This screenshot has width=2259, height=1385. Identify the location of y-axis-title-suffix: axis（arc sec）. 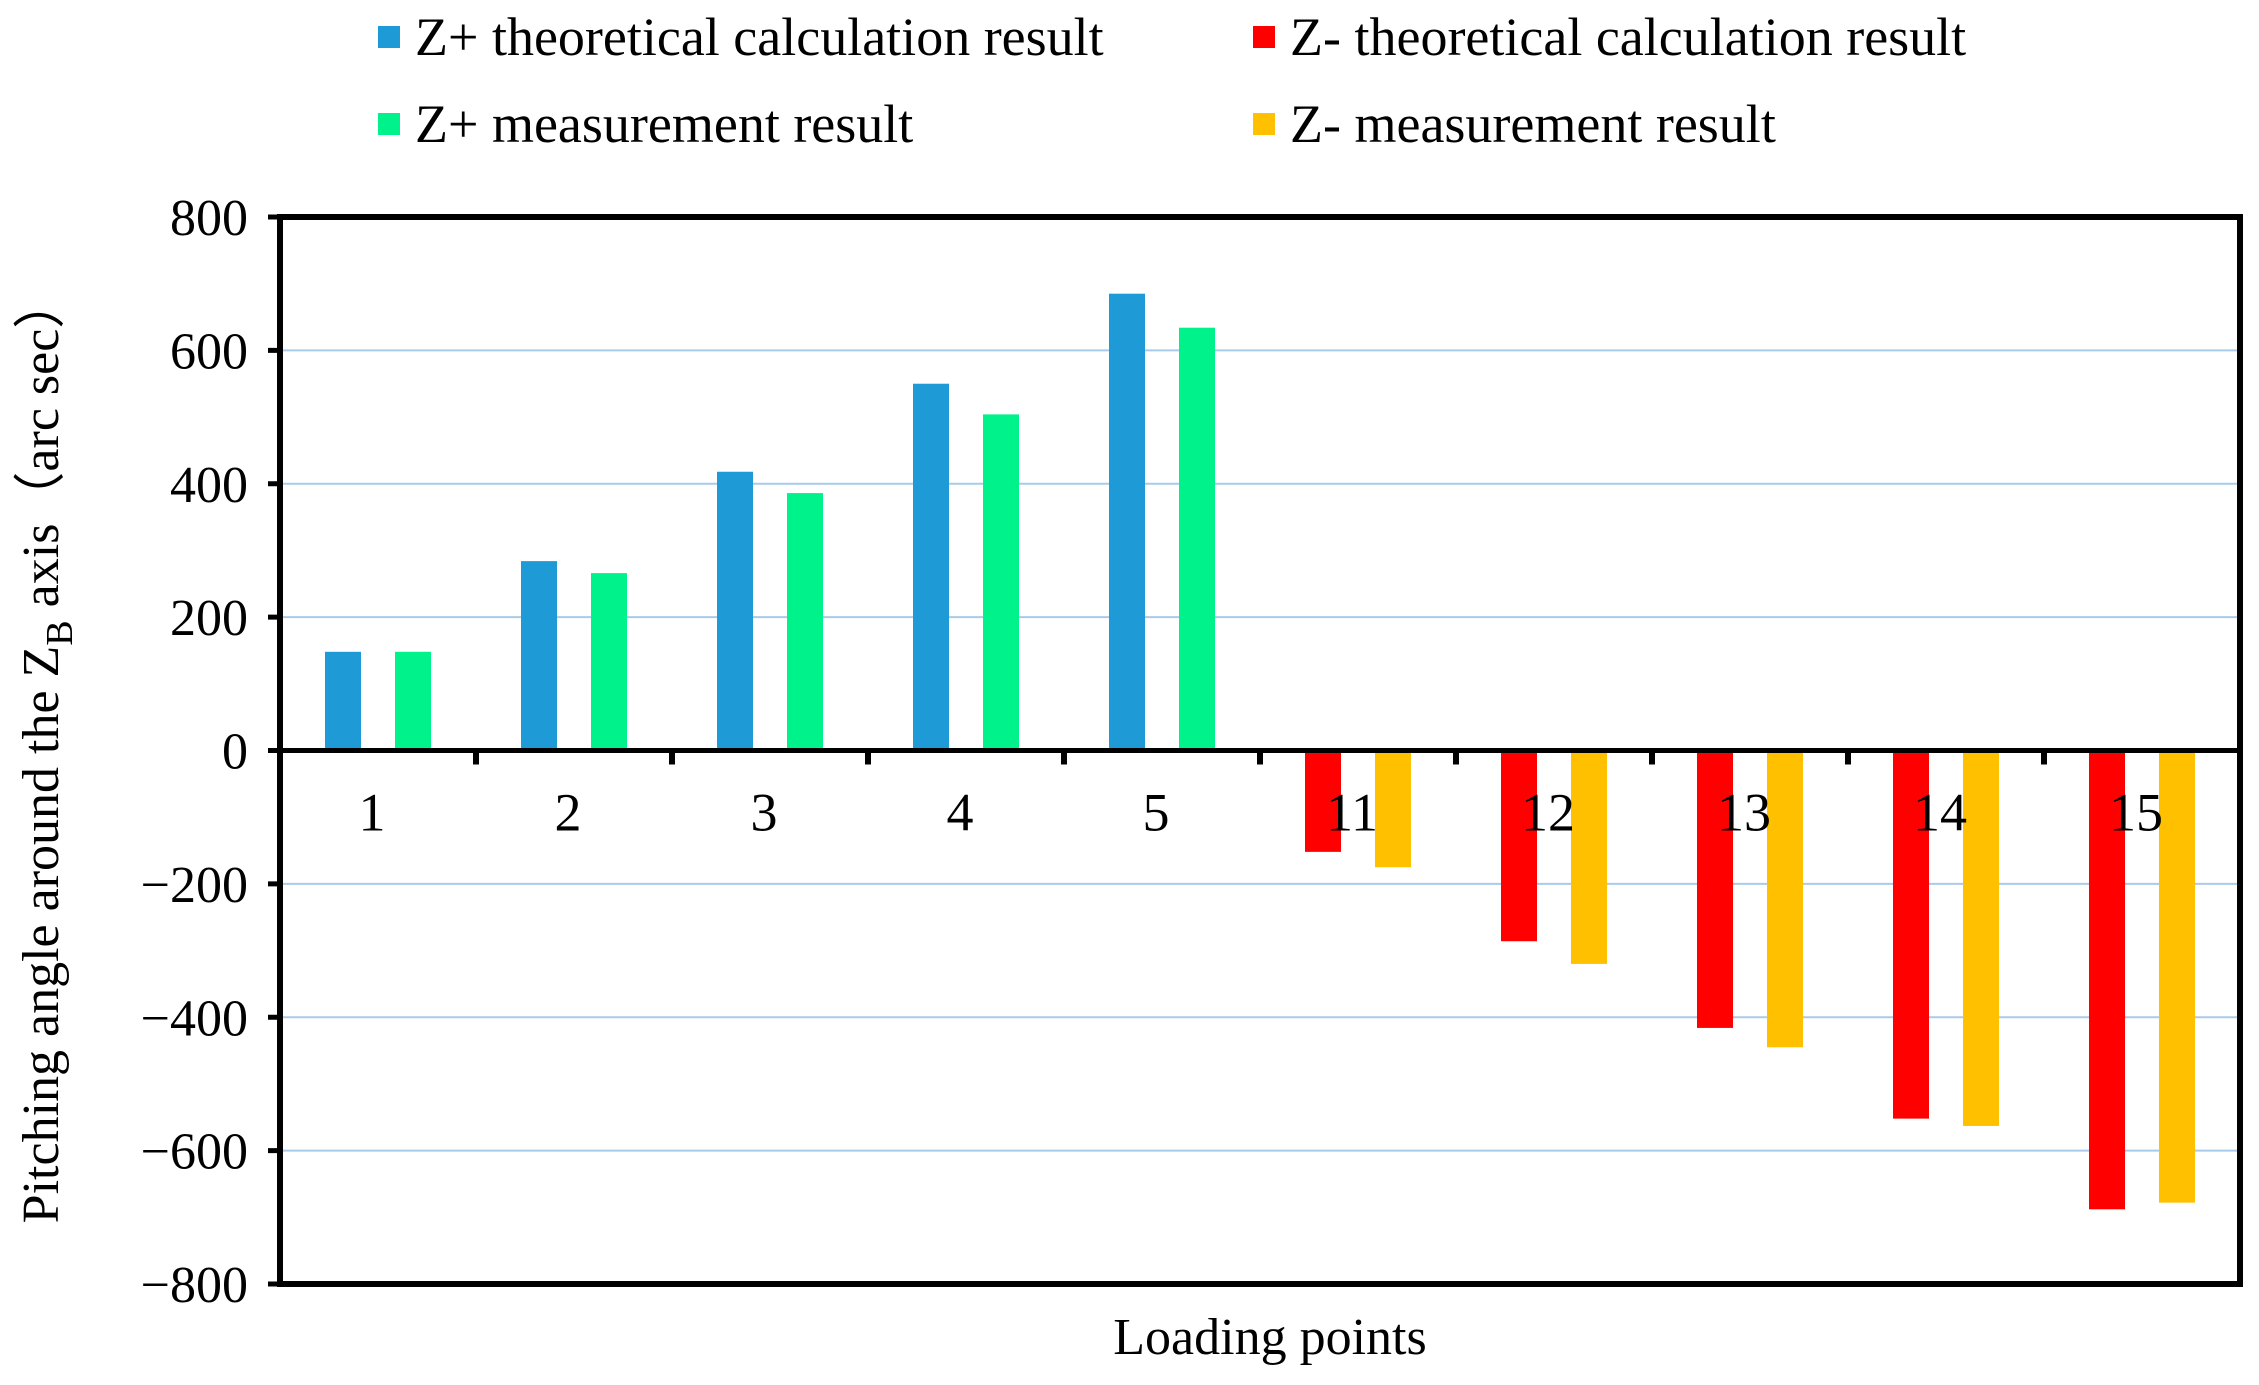
(41, 449).